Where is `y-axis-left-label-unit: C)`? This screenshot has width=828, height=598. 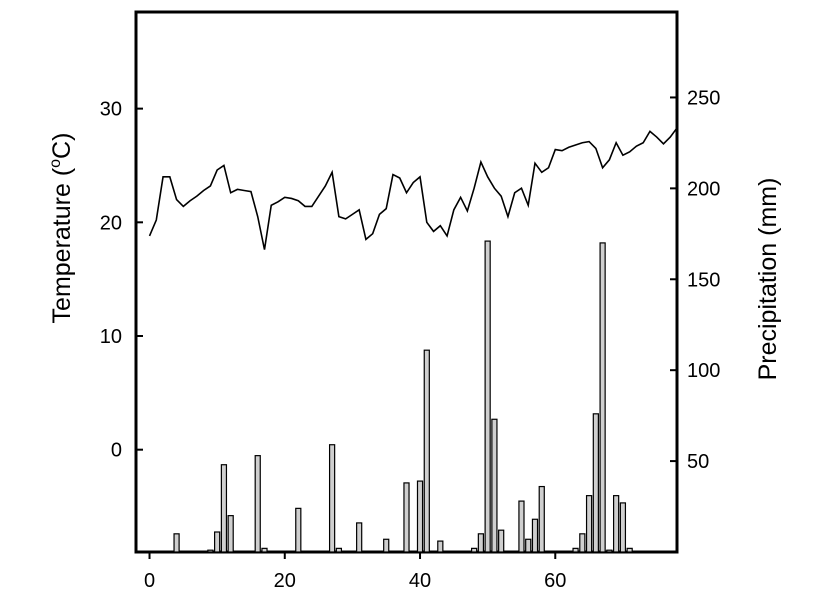
y-axis-left-label-unit: C) is located at coordinates (62, 146).